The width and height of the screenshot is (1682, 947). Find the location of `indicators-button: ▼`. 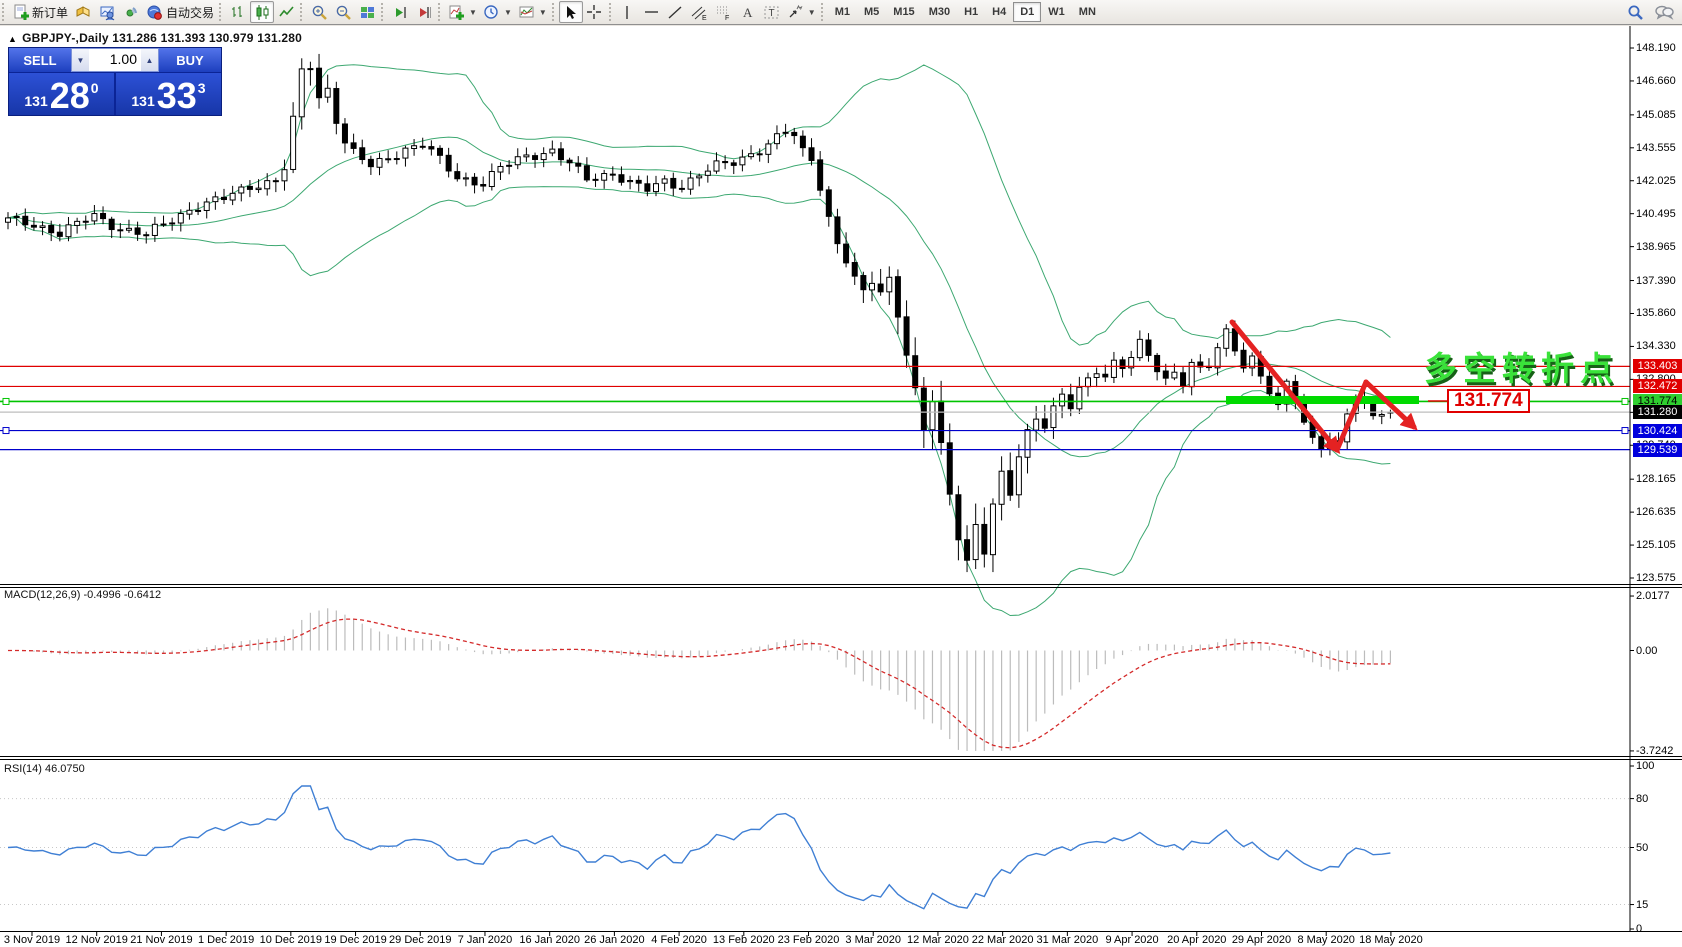

indicators-button: ▼ is located at coordinates (462, 12).